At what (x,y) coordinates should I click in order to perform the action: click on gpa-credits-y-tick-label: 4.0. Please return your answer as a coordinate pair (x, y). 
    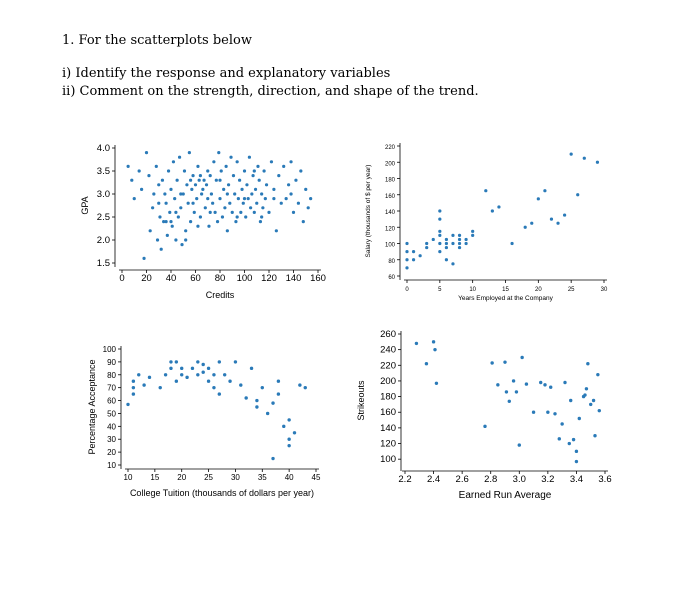
    Looking at the image, I should click on (103, 148).